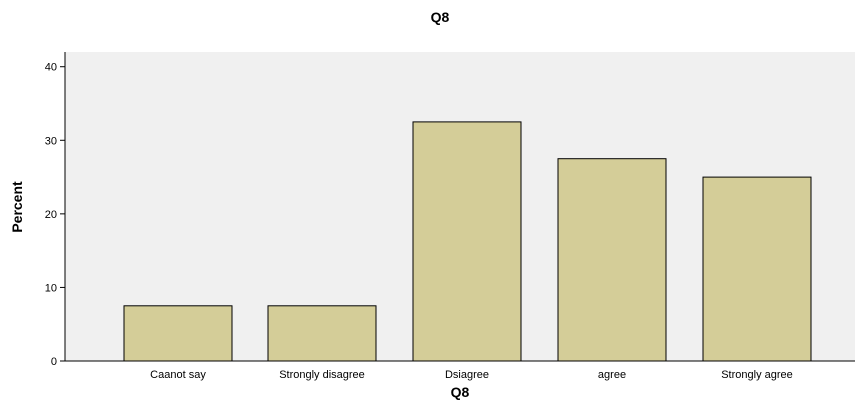 The height and width of the screenshot is (404, 858). Describe the element at coordinates (54, 362) in the screenshot. I see `y-tick-label: 0` at that location.